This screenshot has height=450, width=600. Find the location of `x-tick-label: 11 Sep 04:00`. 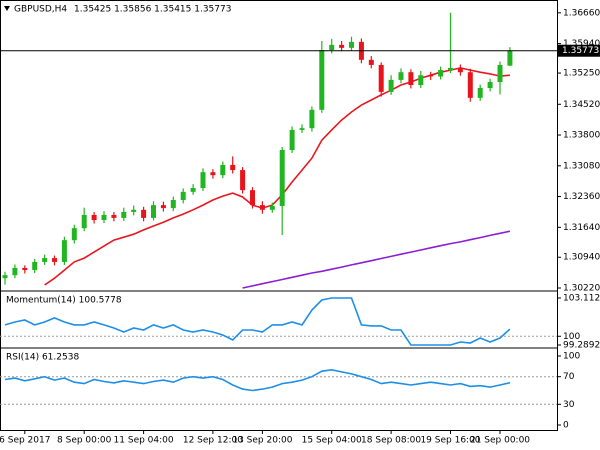

x-tick-label: 11 Sep 04:00 is located at coordinates (144, 441).